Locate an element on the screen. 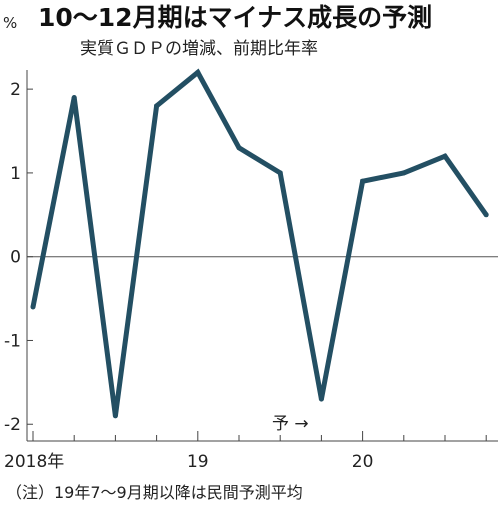 This screenshot has height=508, width=500. x-tick-label: 20 is located at coordinates (363, 462).